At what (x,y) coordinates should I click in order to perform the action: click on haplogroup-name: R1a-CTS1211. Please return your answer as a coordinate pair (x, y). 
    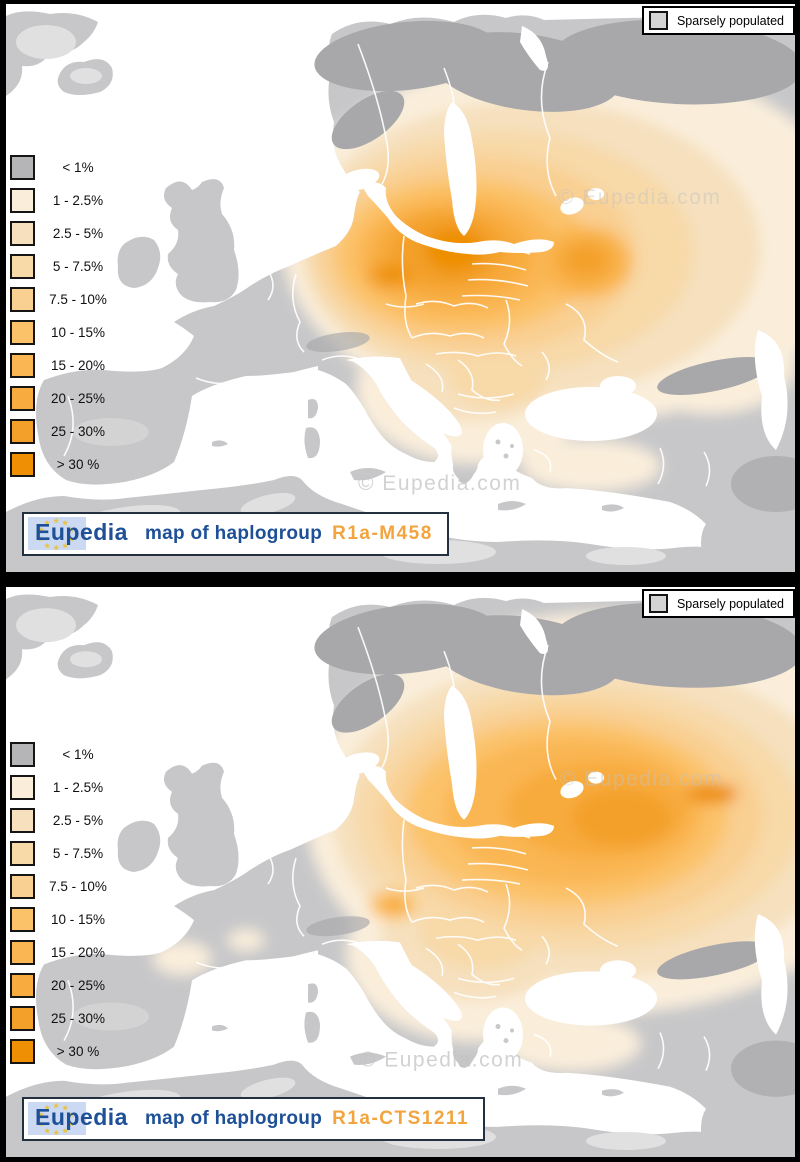
    Looking at the image, I should click on (401, 1118).